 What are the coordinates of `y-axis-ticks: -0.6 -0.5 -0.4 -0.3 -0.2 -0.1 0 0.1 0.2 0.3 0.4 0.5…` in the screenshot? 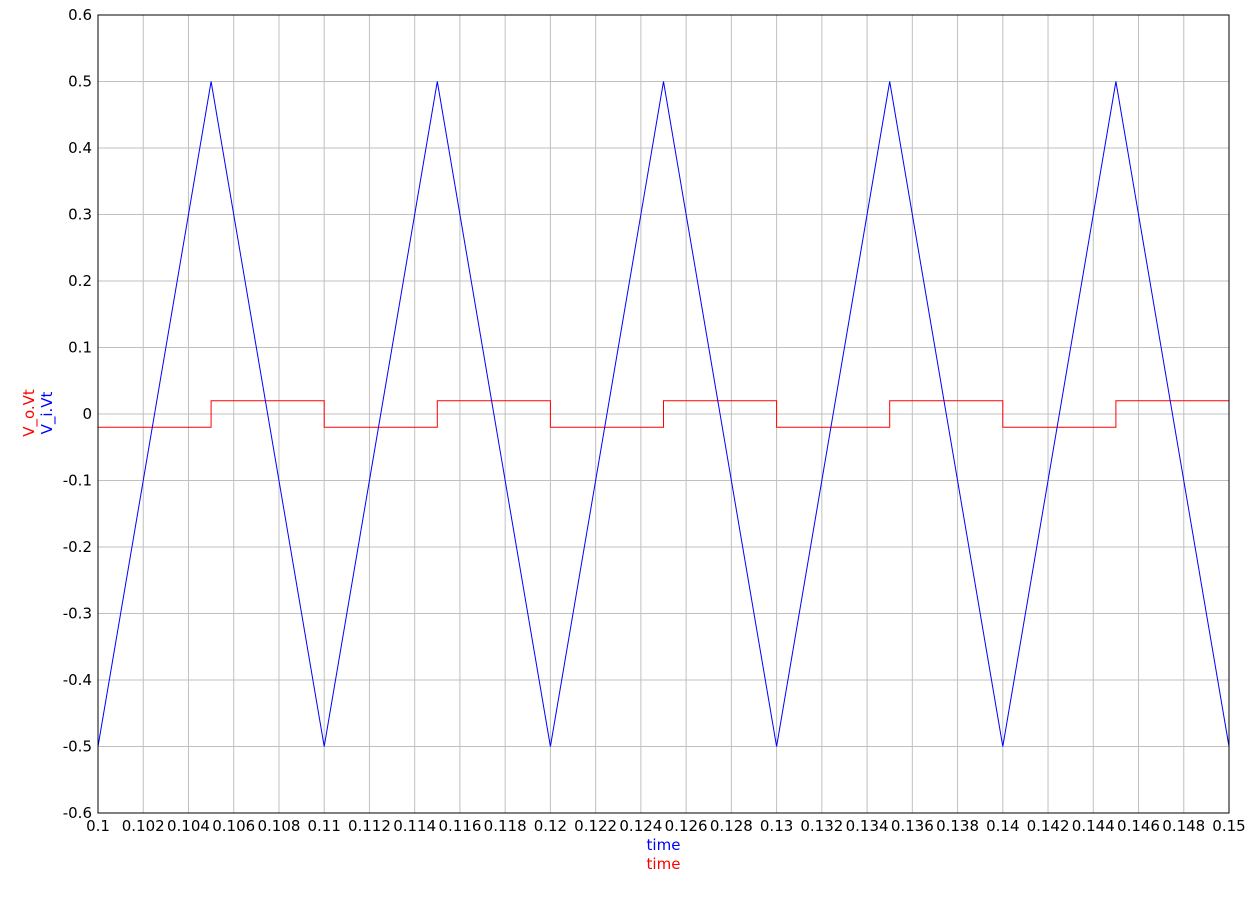 It's located at (77, 414).